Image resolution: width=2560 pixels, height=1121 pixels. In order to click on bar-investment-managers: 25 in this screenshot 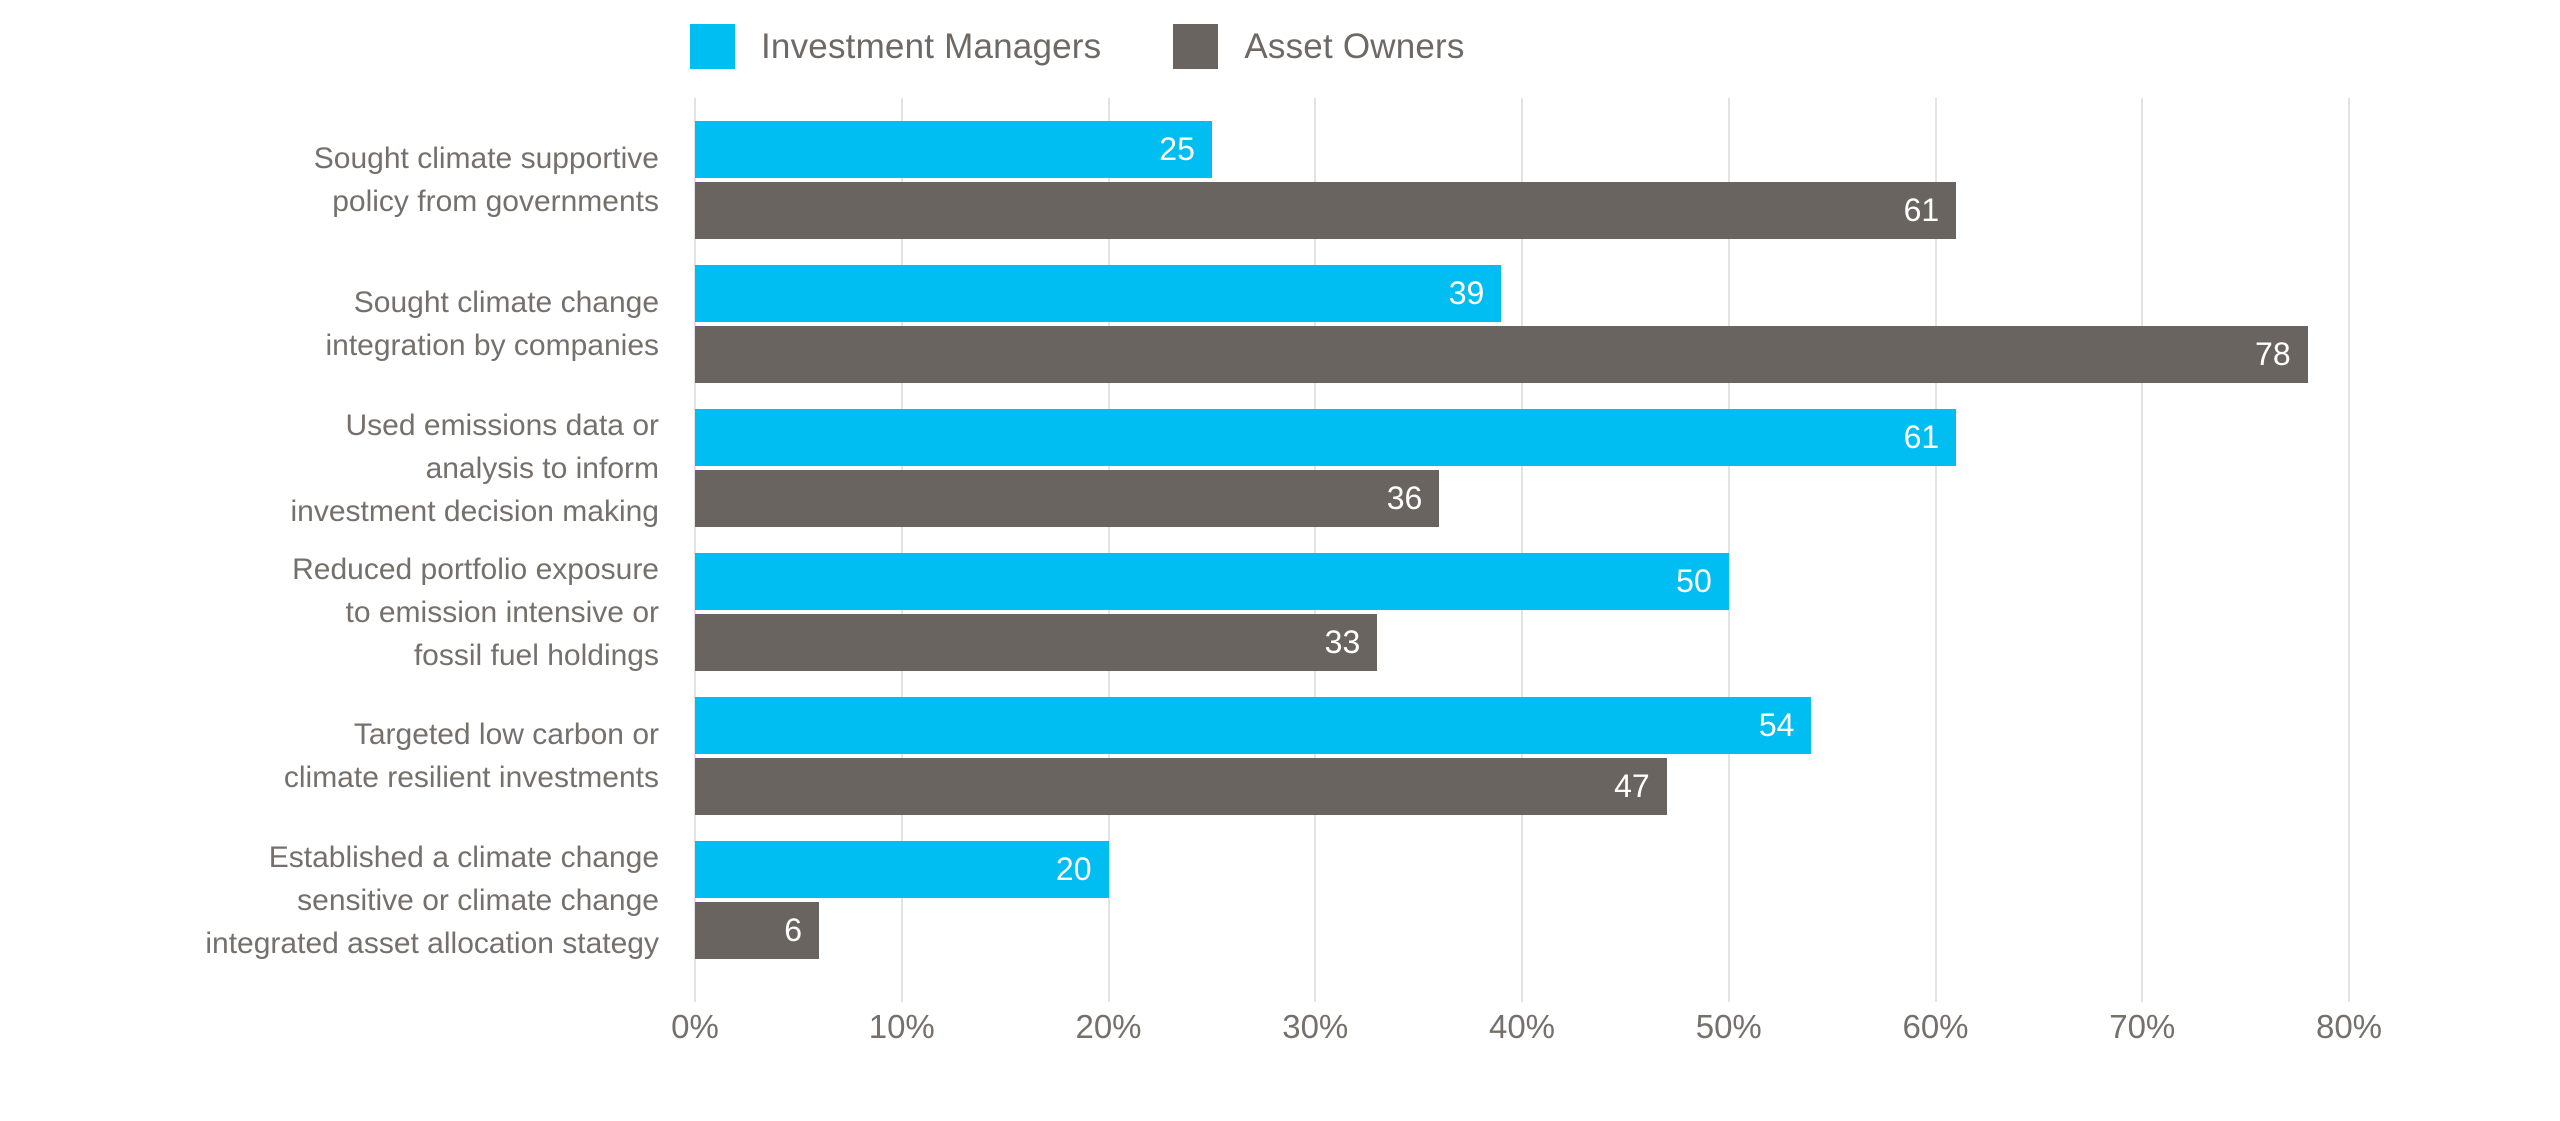, I will do `click(953, 149)`.